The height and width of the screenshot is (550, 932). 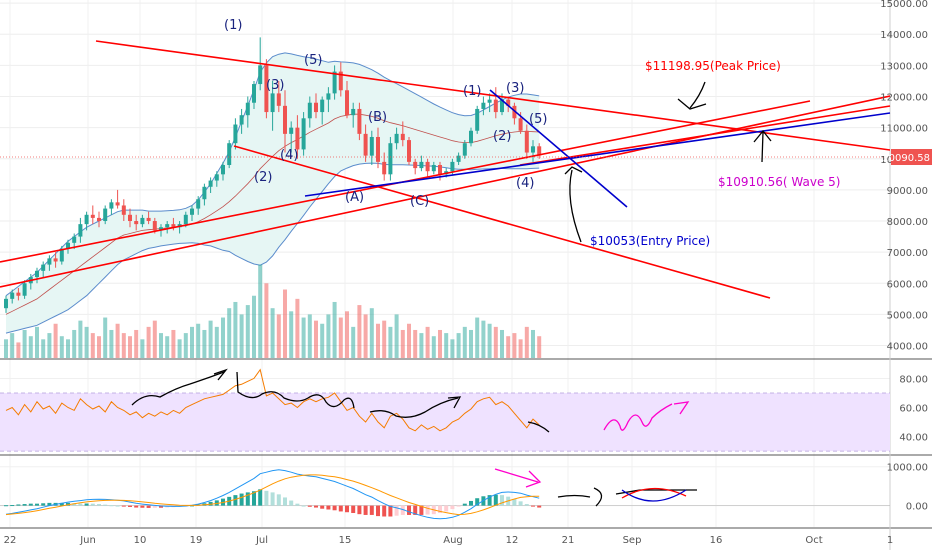 I want to click on arrow-entry-head, so click(x=573, y=170).